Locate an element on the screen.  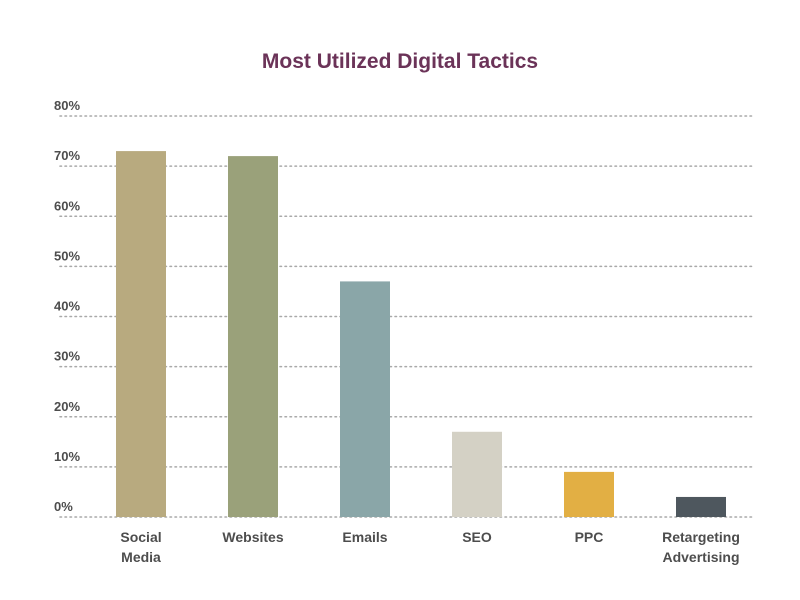
x-tick-label: Emails is located at coordinates (364, 537).